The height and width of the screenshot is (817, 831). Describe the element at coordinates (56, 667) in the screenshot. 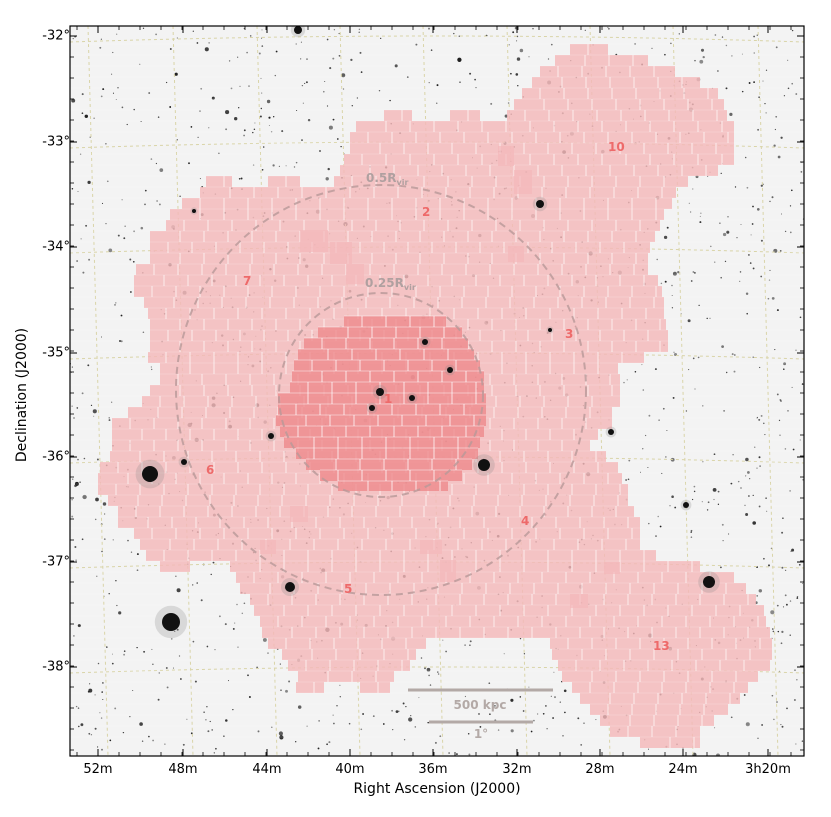

I see `dec-tick-label: -38°` at that location.